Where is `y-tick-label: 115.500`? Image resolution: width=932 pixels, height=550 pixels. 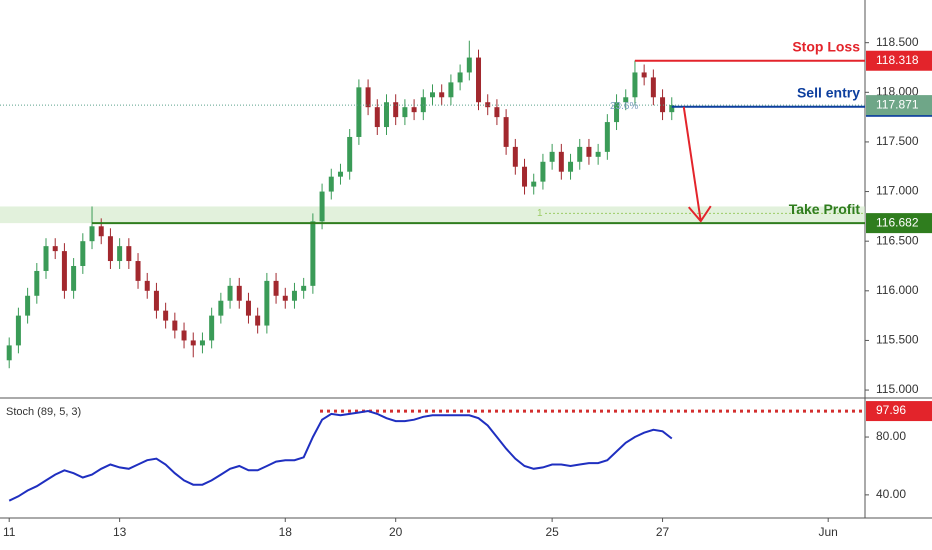
y-tick-label: 115.500 is located at coordinates (897, 340).